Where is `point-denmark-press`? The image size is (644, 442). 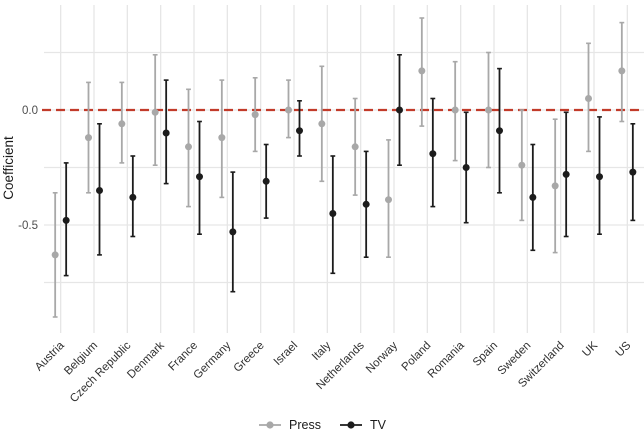
point-denmark-press is located at coordinates (155, 112).